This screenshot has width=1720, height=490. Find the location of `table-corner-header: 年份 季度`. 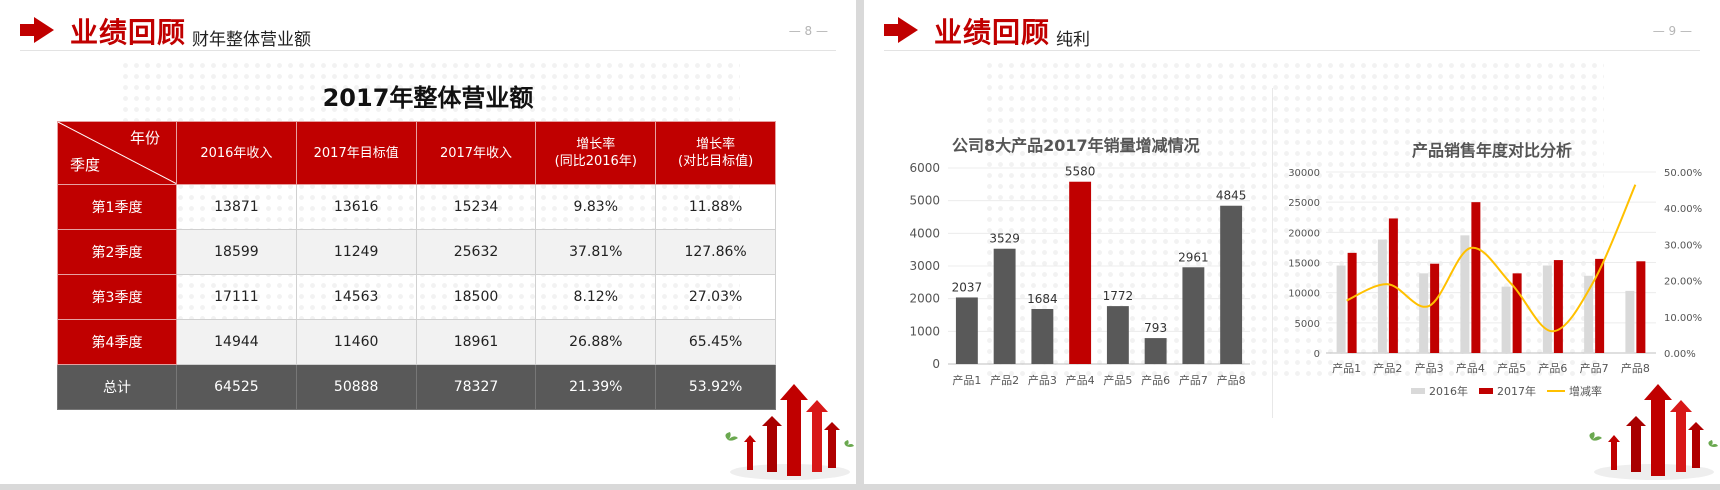

table-corner-header: 年份 季度 is located at coordinates (117, 153).